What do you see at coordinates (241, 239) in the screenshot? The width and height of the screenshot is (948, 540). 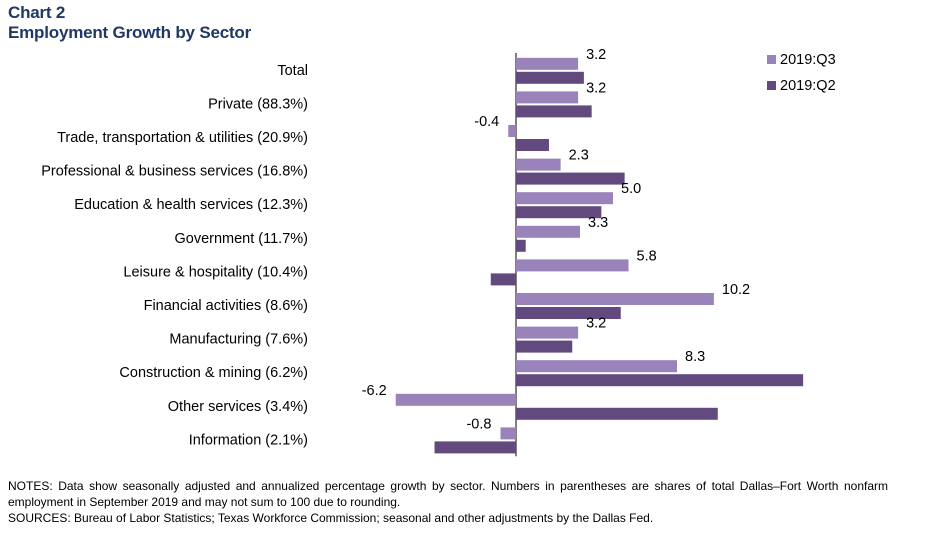 I see `category-label: Government (11.7%)` at bounding box center [241, 239].